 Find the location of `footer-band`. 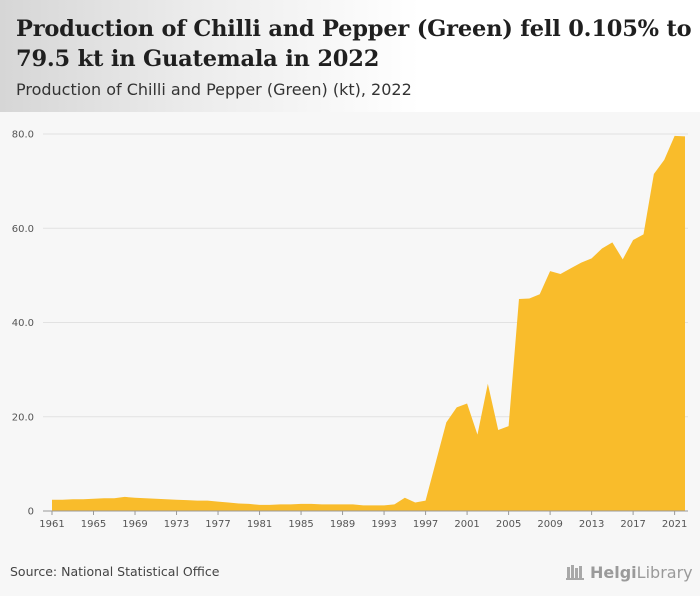

footer-band is located at coordinates (350, 569).